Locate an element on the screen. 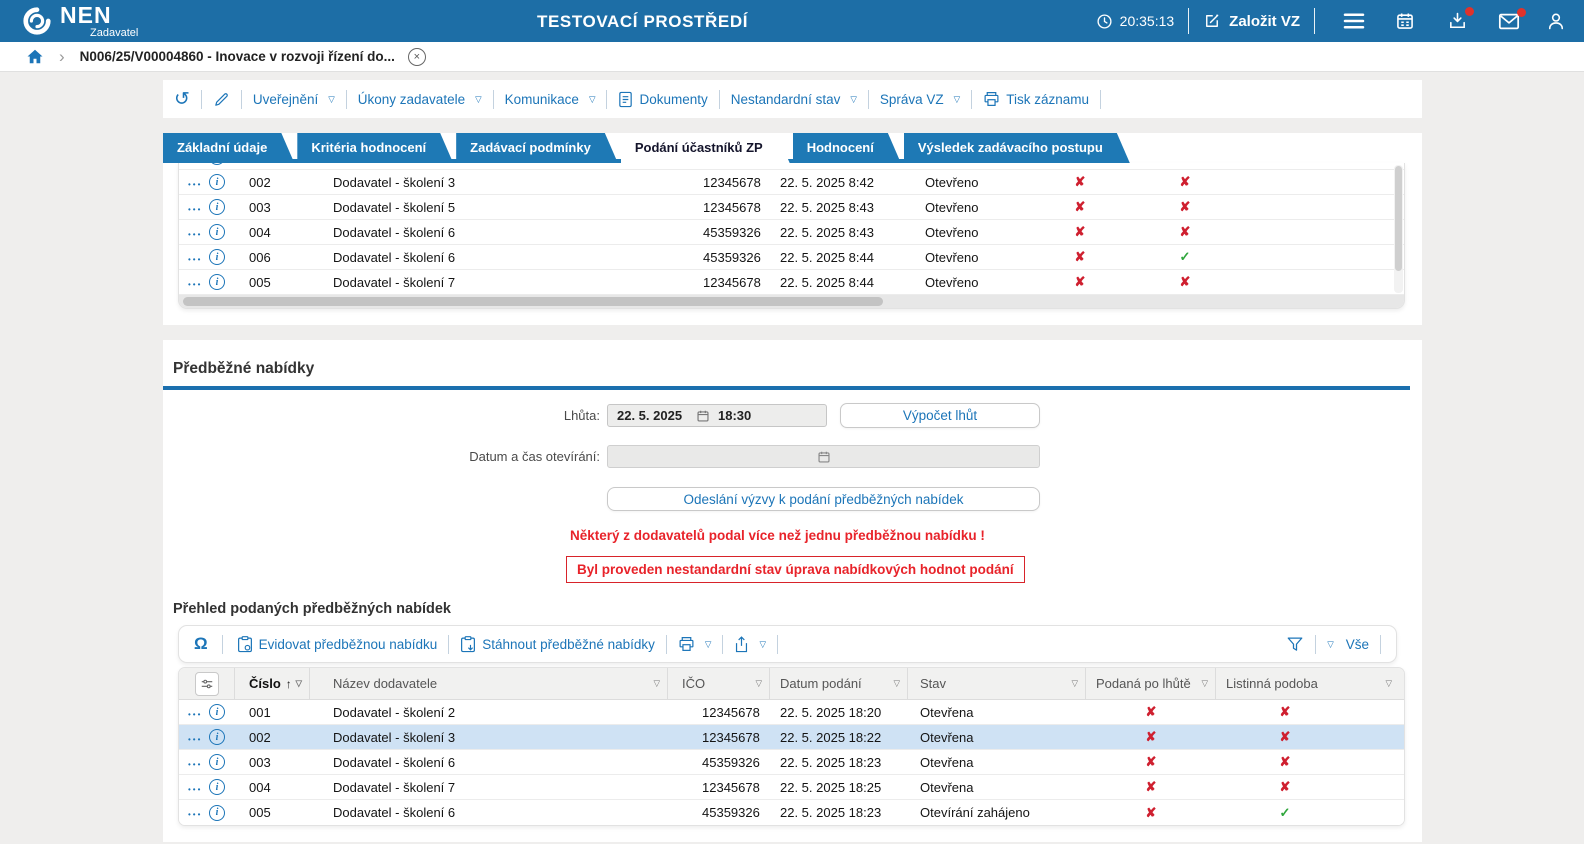  watchdog-icon: Ω is located at coordinates (201, 643).